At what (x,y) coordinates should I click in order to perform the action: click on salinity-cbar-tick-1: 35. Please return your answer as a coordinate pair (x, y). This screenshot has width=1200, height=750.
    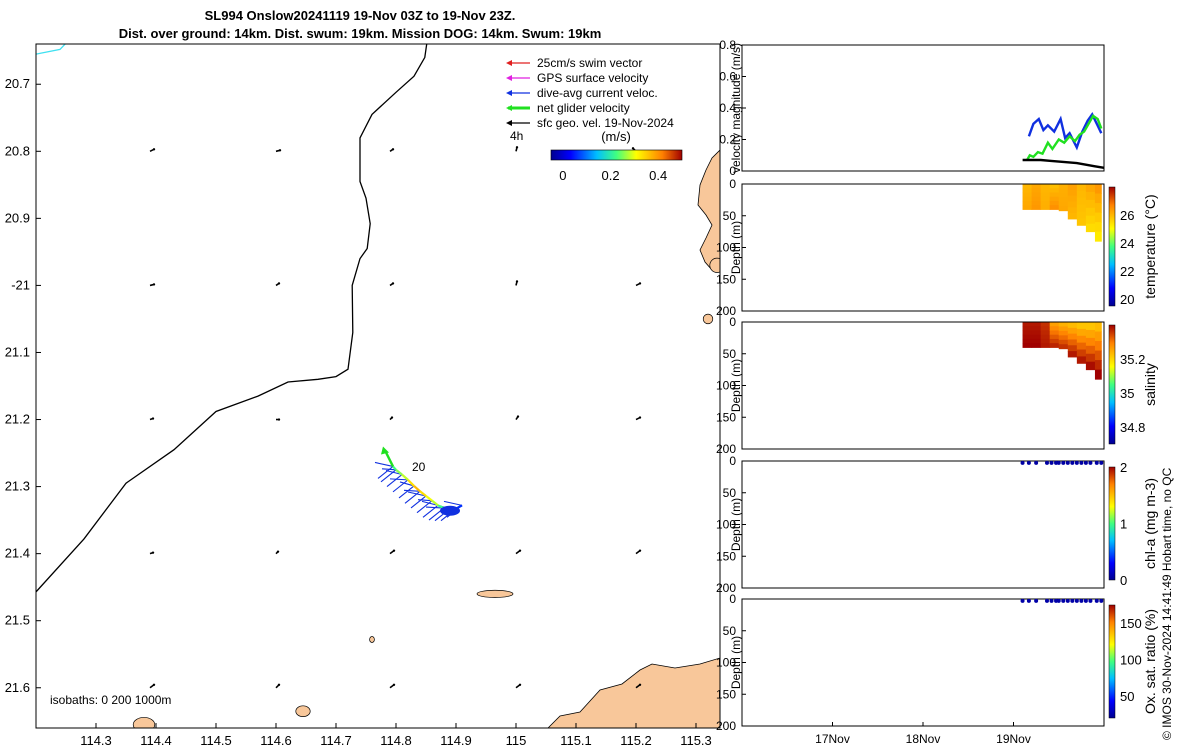
    Looking at the image, I should click on (1127, 393).